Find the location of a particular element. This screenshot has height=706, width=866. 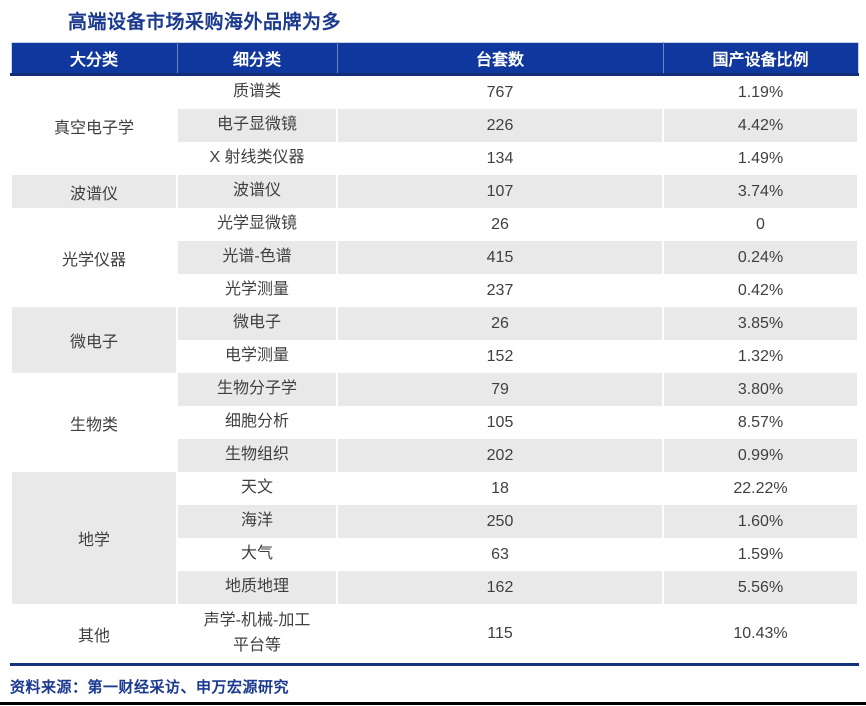

category-cell: 光学仪器 is located at coordinates (94, 257).